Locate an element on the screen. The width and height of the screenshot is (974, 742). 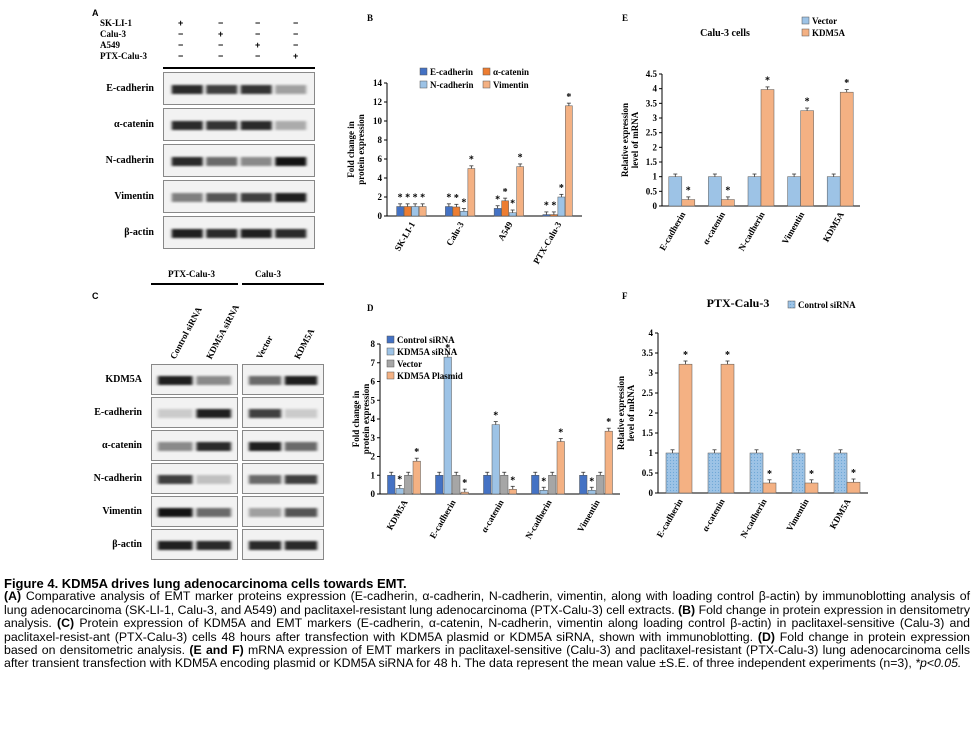
panel-c-group-calu: Calu-3 is located at coordinates (268, 274).